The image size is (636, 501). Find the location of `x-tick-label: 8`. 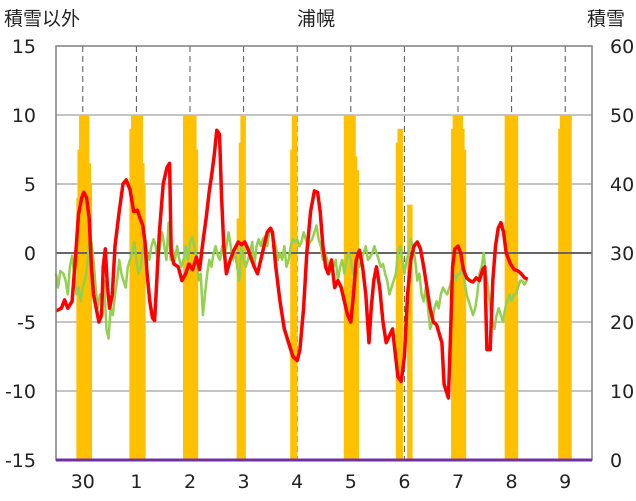

x-tick-label: 8 is located at coordinates (512, 482).